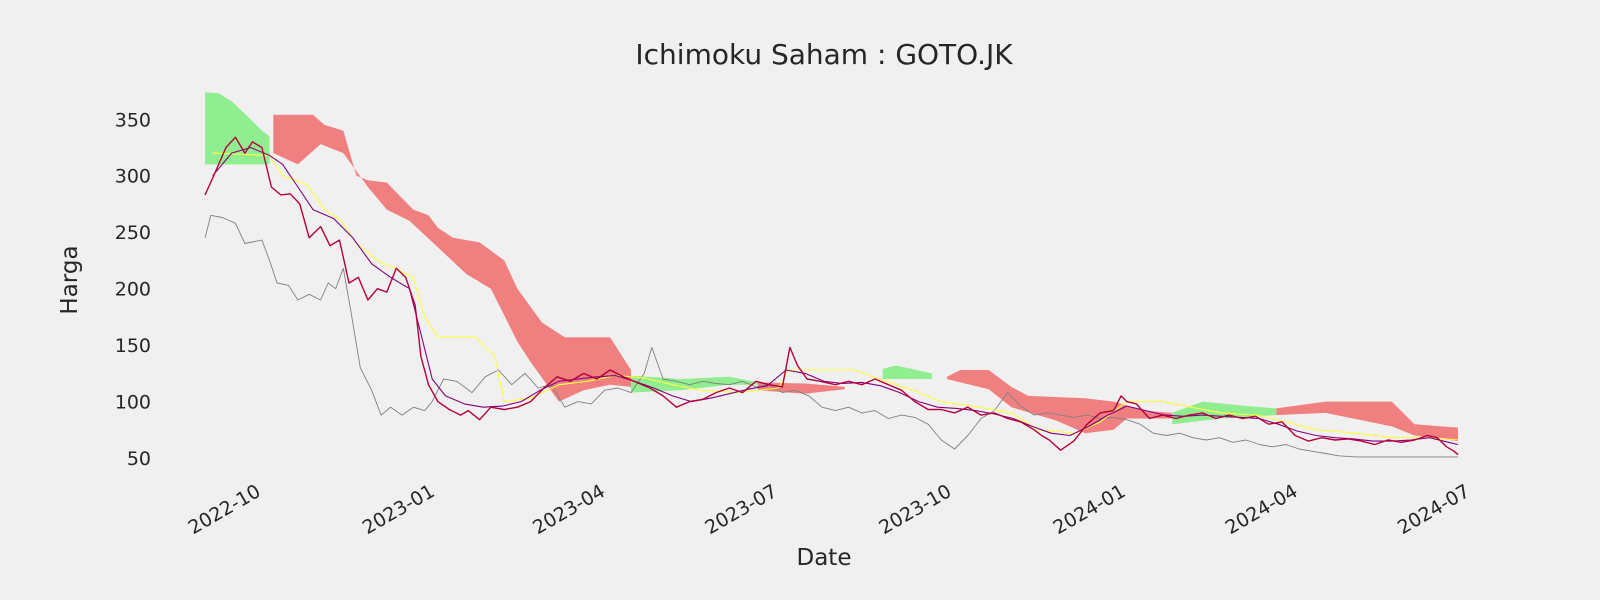 This screenshot has height=600, width=1600. I want to click on y-tick-label: 200, so click(133, 290).